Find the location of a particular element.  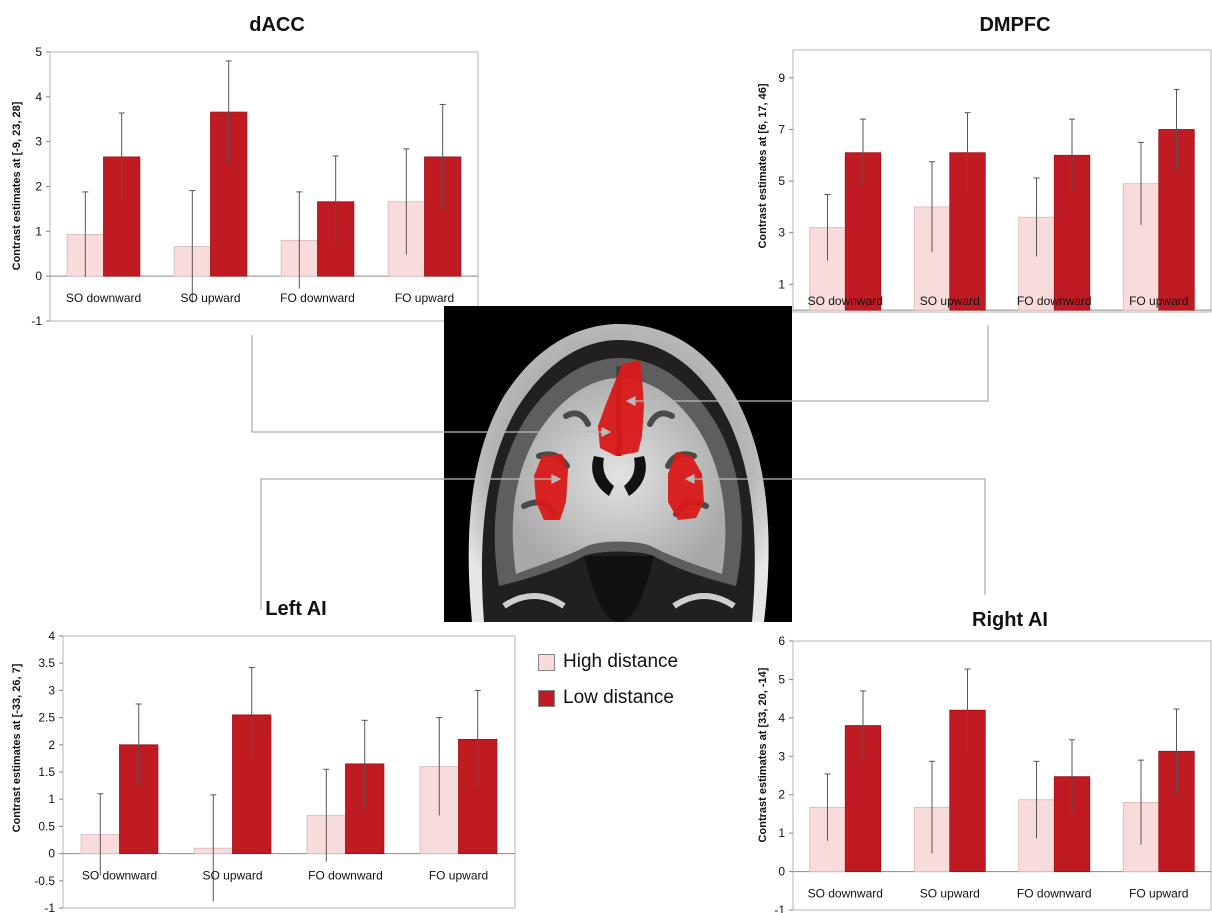

legend-item-low-distance: Low distance is located at coordinates (608, 698).